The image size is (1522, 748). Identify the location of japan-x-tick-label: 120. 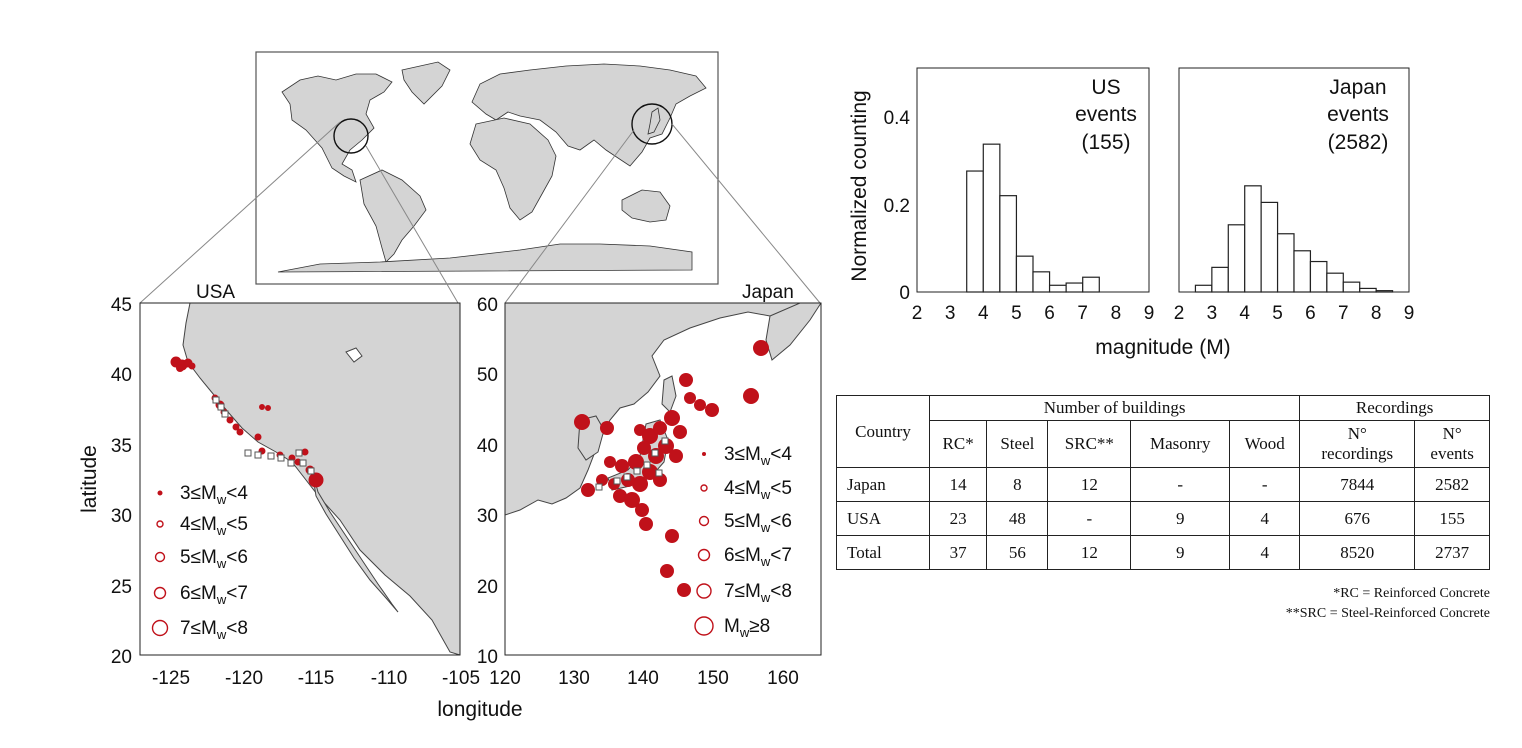
(505, 678).